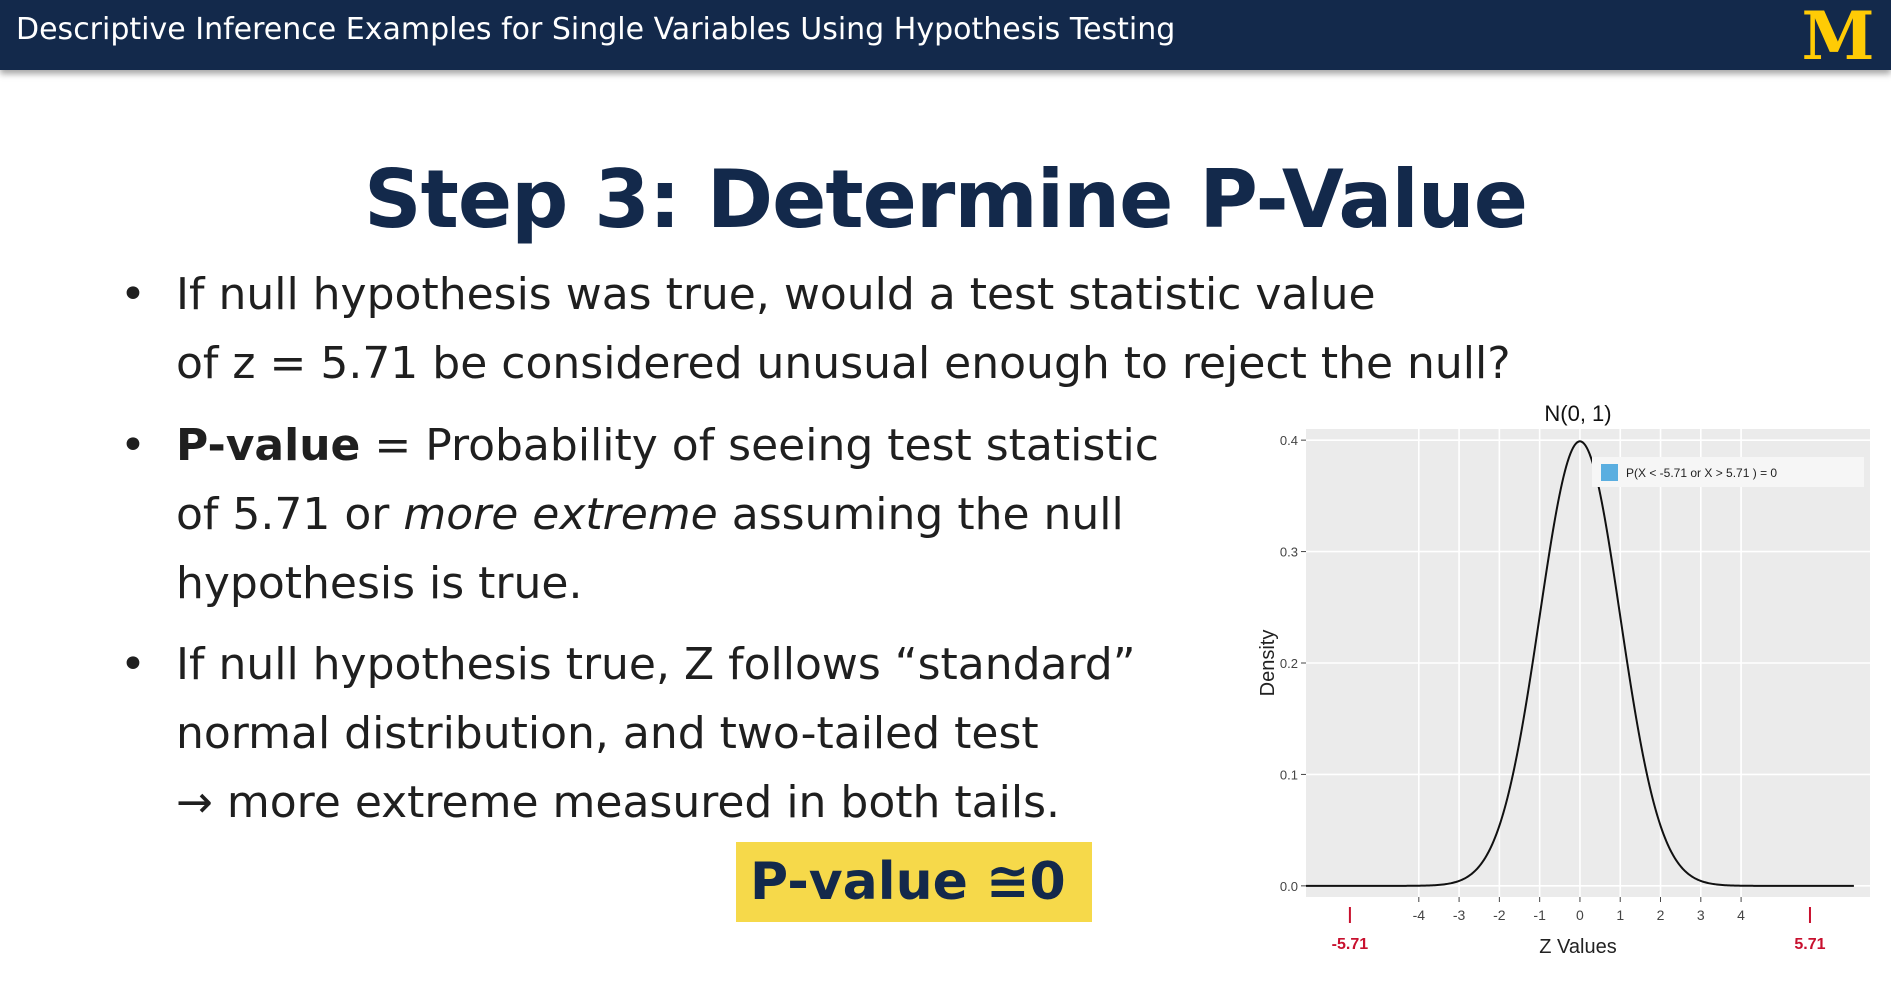 This screenshot has width=1891, height=994. I want to click on slide-title: Step 3: Determine P-Value, so click(946, 199).